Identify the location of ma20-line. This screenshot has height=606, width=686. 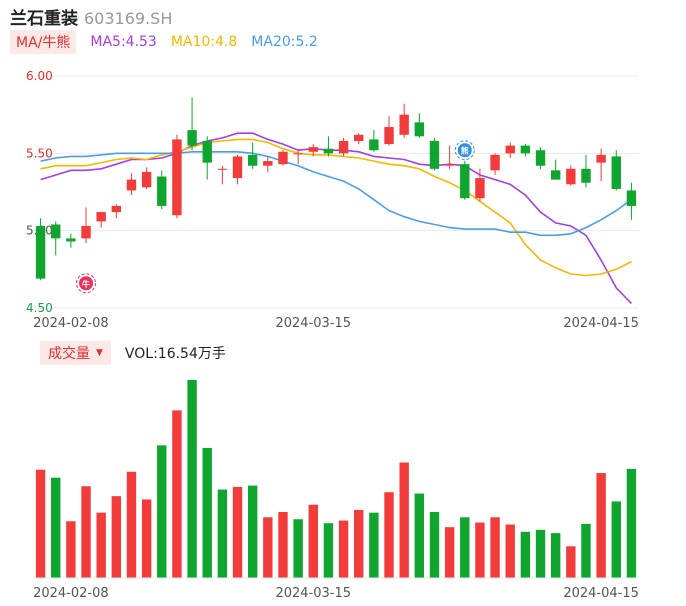
(336, 194).